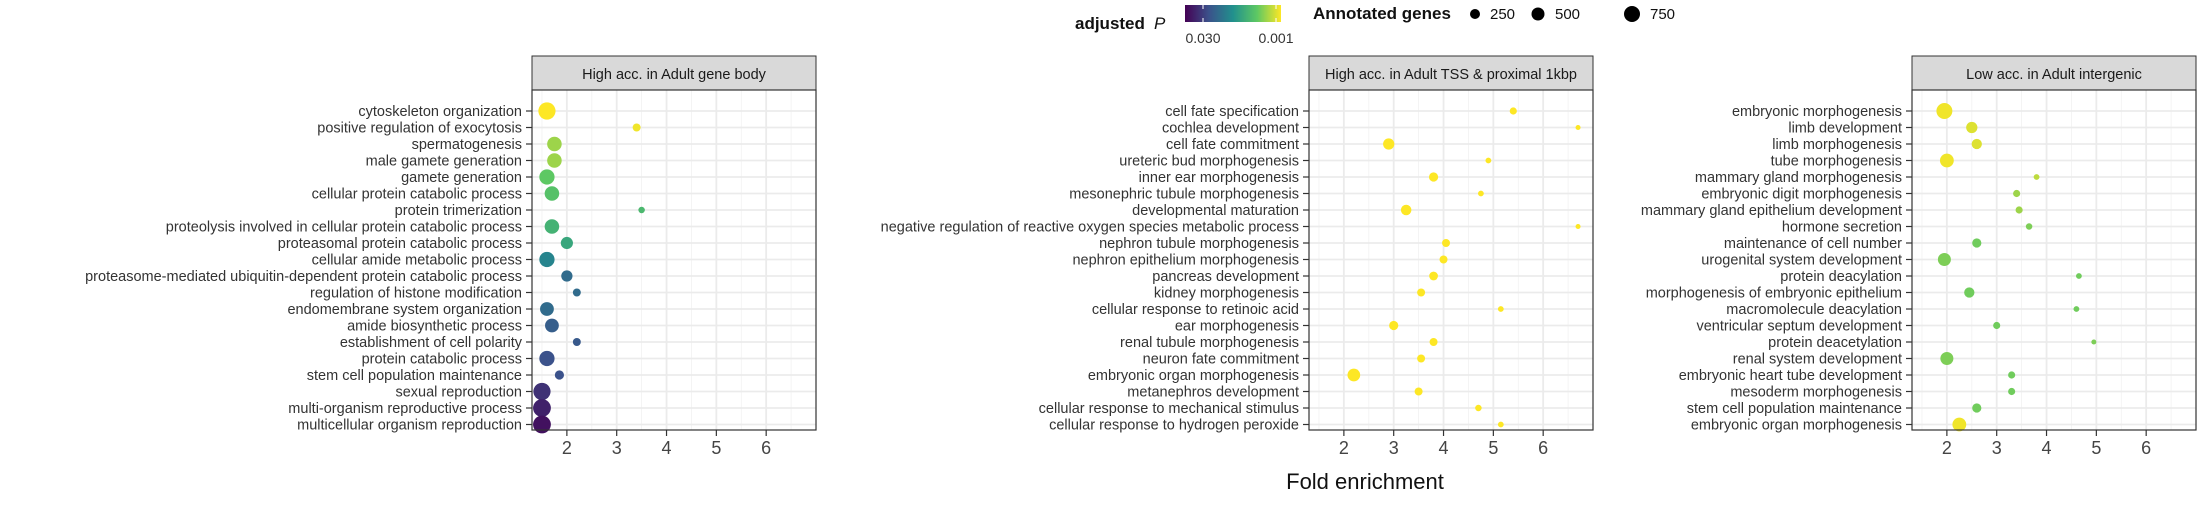 The height and width of the screenshot is (505, 2200). Describe the element at coordinates (1837, 145) in the screenshot. I see `y-tick-label: limb morphogenesis` at that location.